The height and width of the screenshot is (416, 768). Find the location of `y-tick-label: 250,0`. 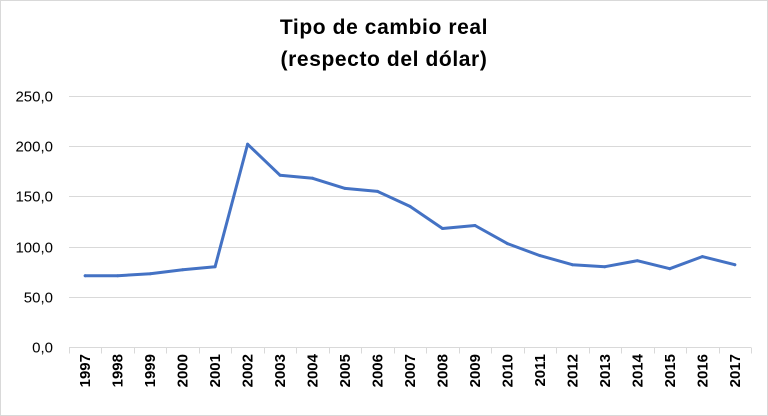

y-tick-label: 250,0 is located at coordinates (34, 97).